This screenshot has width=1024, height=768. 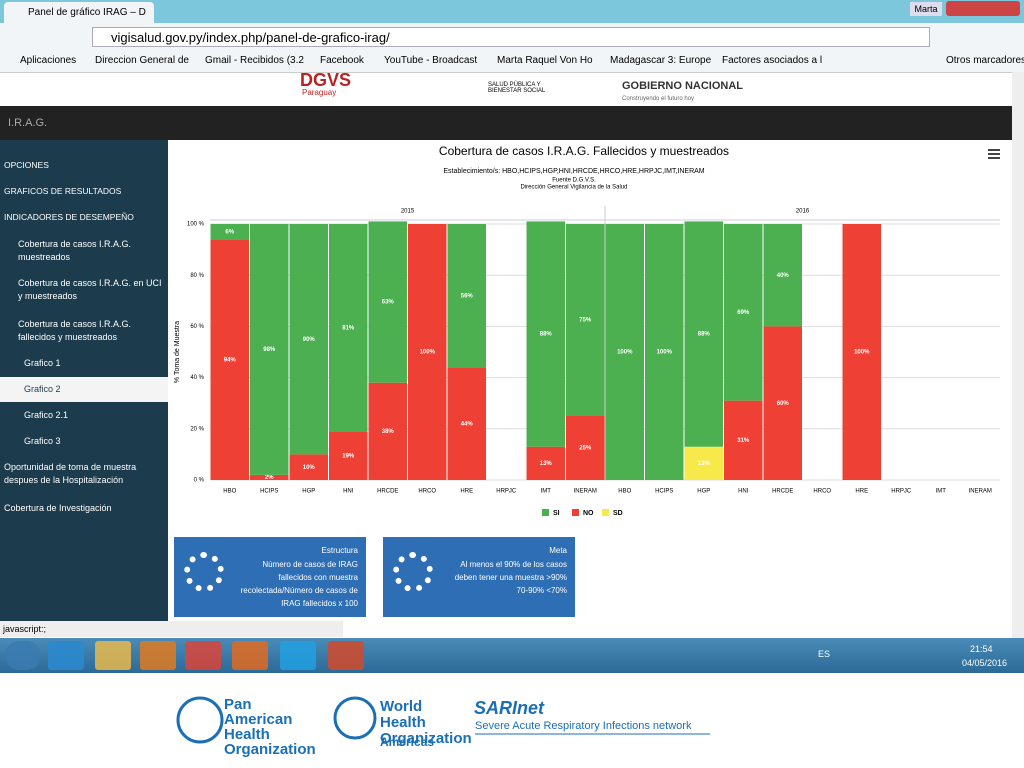 What do you see at coordinates (545, 60) in the screenshot?
I see `bookmark: Marta Raquel Von Ho` at bounding box center [545, 60].